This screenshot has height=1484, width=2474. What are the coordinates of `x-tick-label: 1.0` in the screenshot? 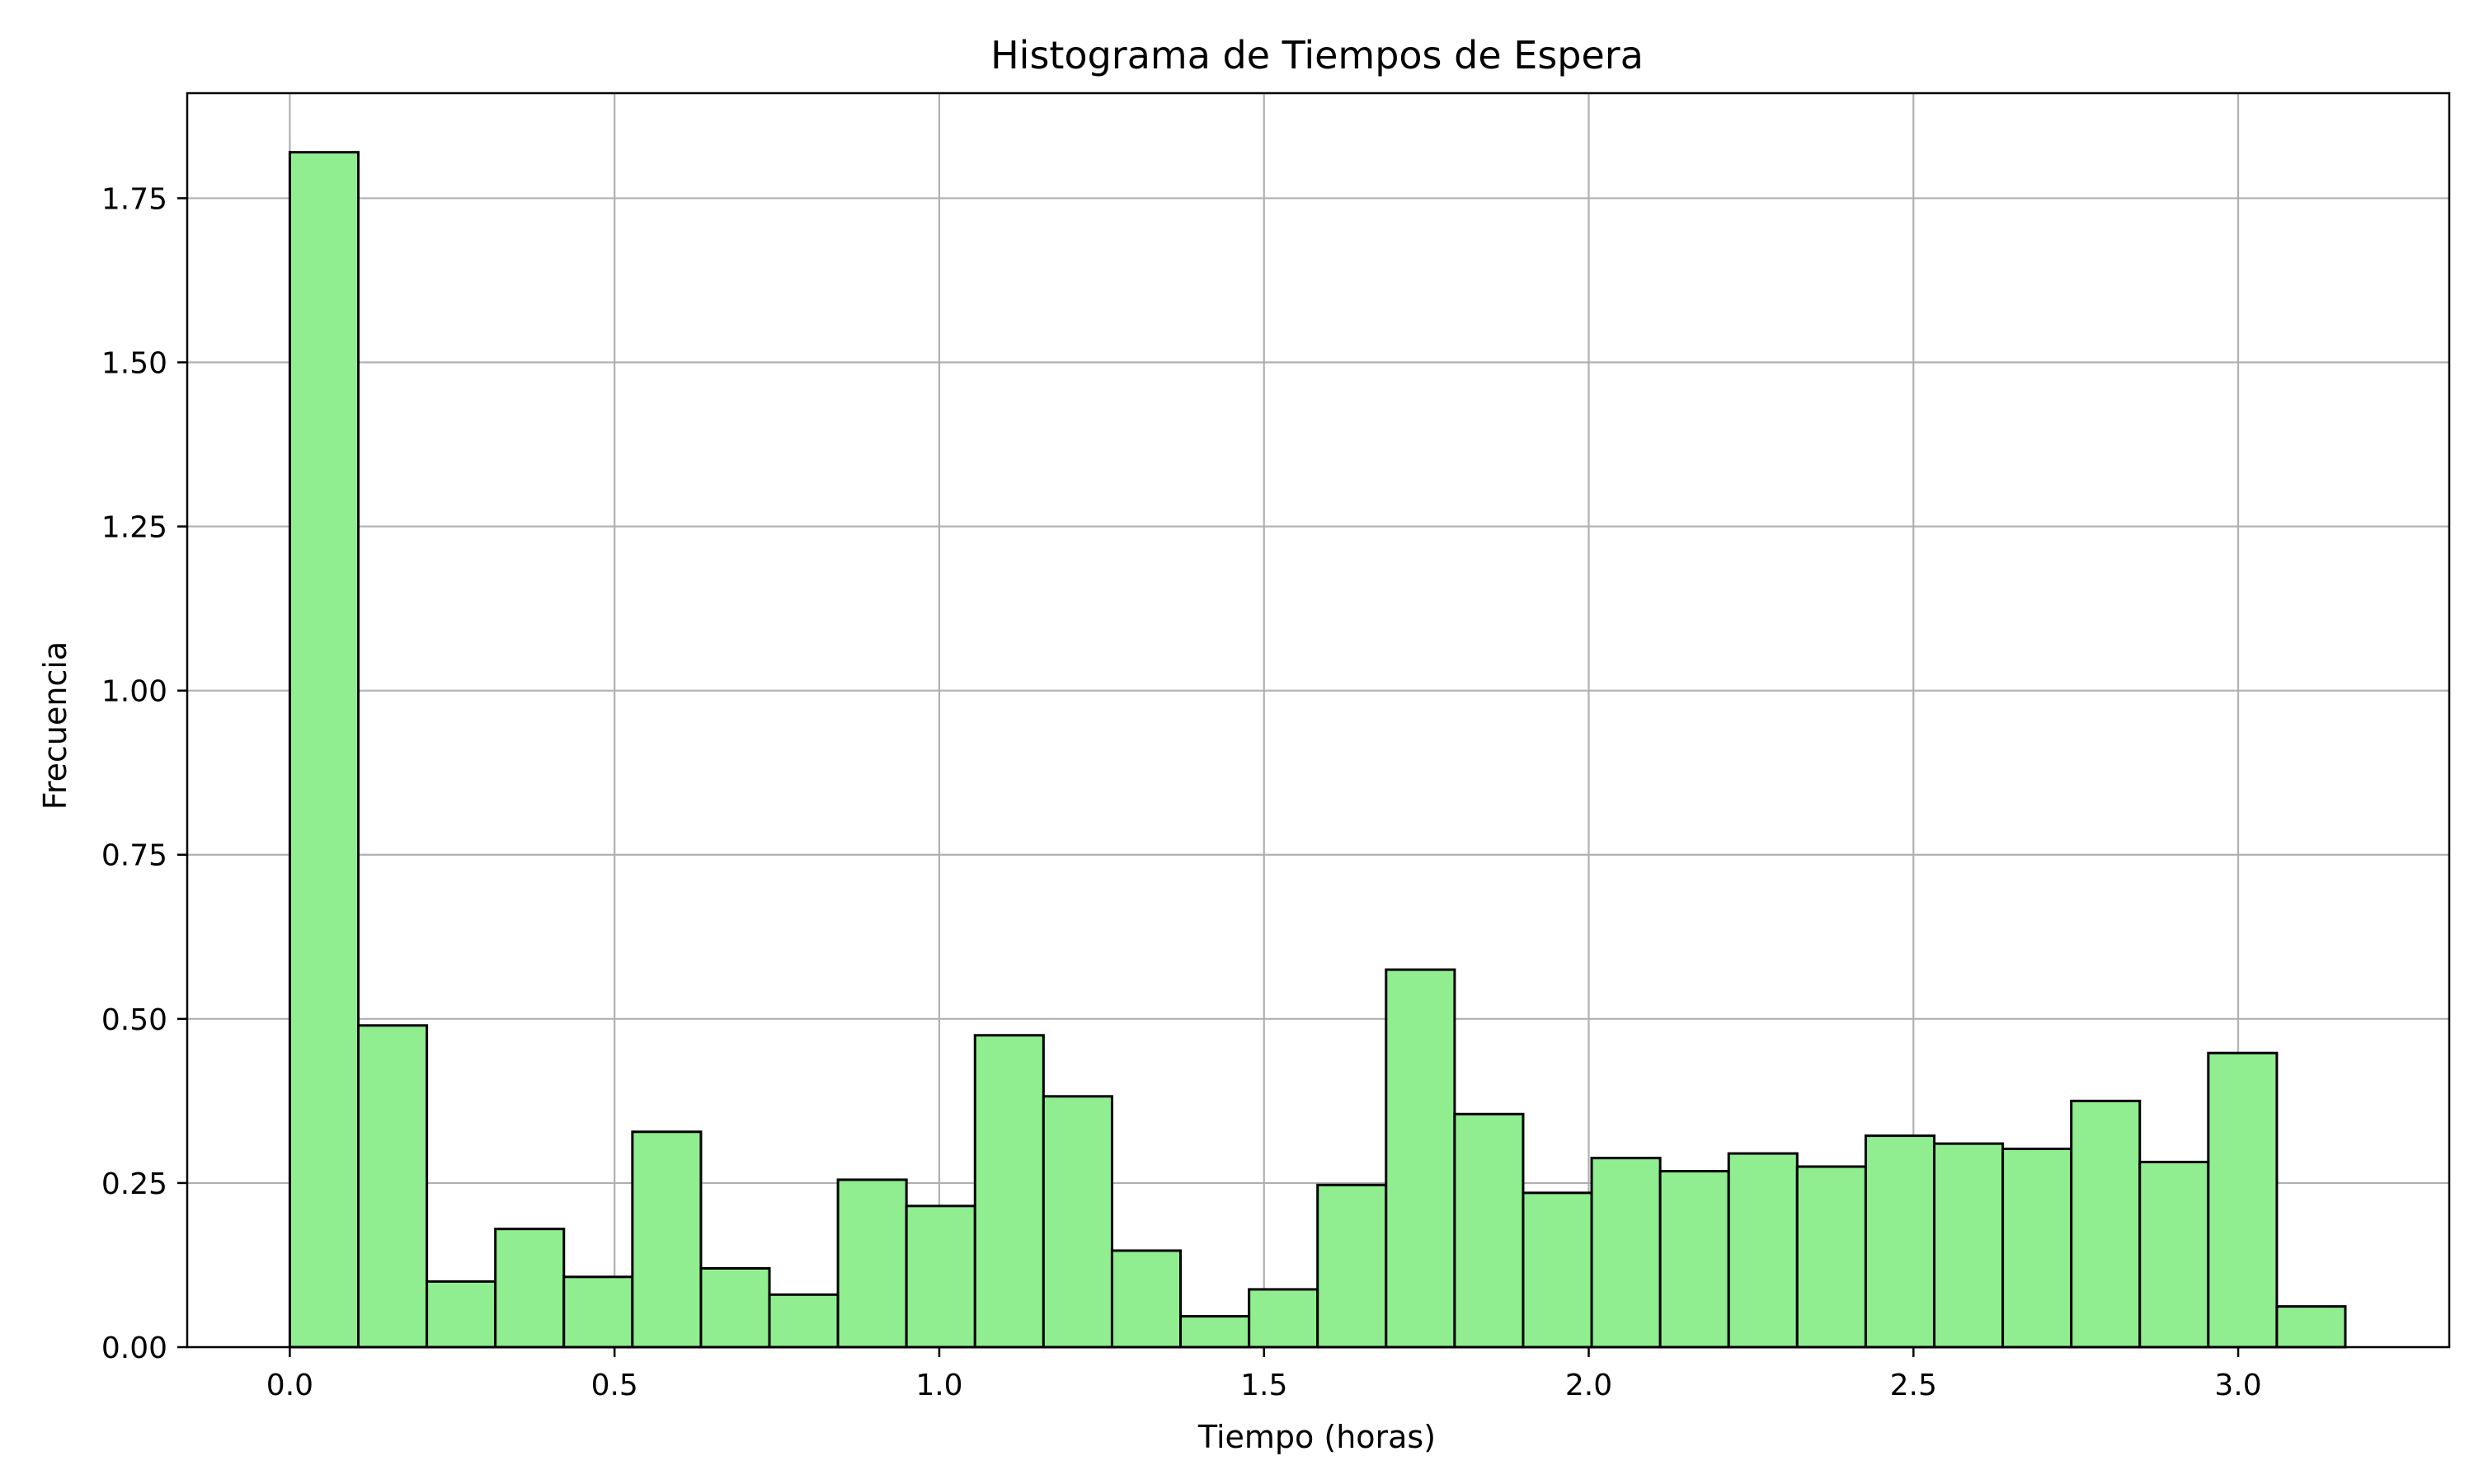 It's located at (938, 1385).